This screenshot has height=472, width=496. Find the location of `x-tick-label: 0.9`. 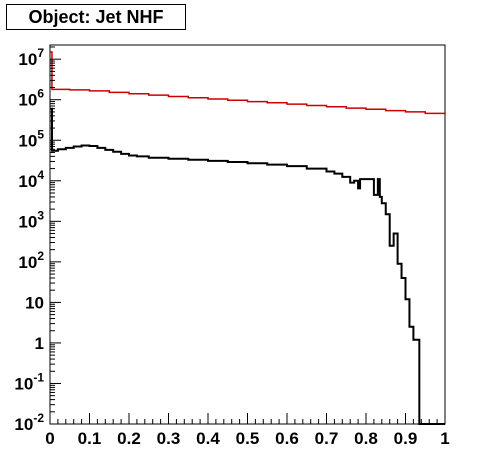

x-tick-label: 0.9 is located at coordinates (406, 438).